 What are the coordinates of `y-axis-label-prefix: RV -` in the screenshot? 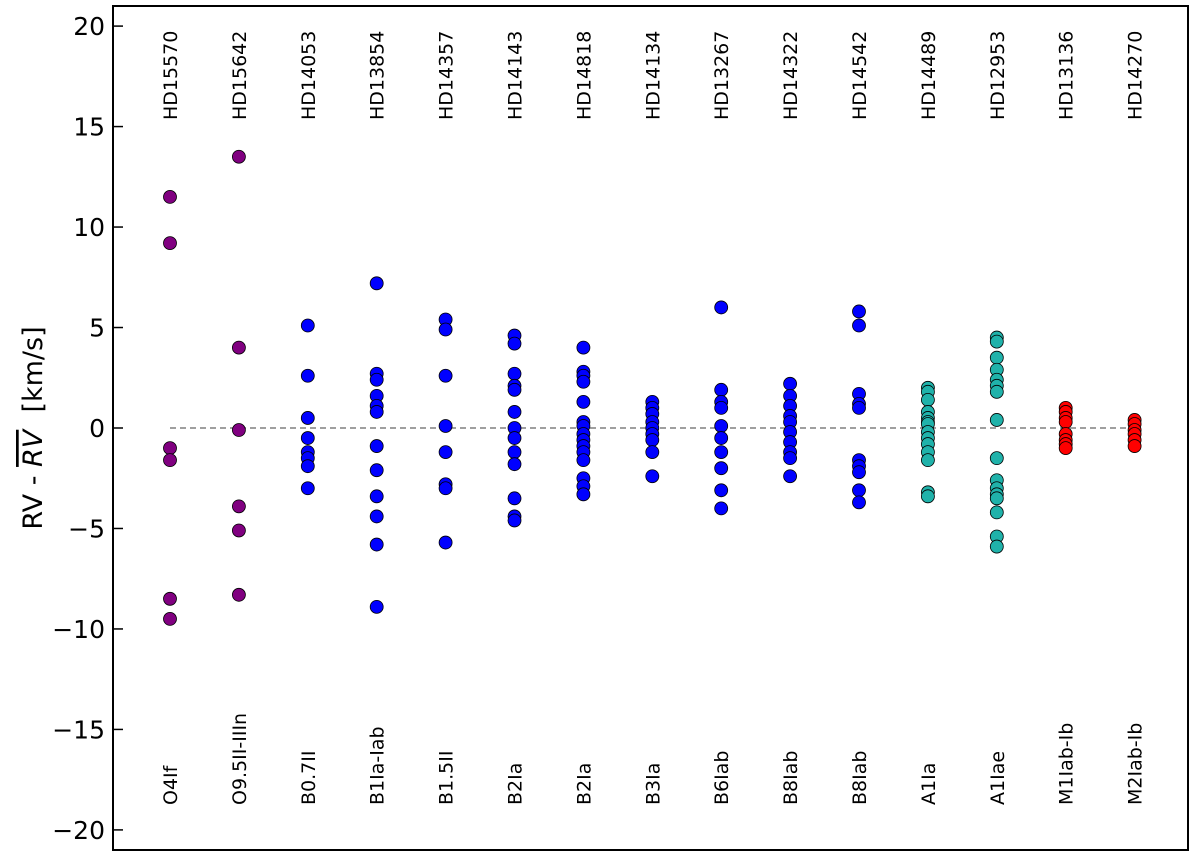 It's located at (33, 498).